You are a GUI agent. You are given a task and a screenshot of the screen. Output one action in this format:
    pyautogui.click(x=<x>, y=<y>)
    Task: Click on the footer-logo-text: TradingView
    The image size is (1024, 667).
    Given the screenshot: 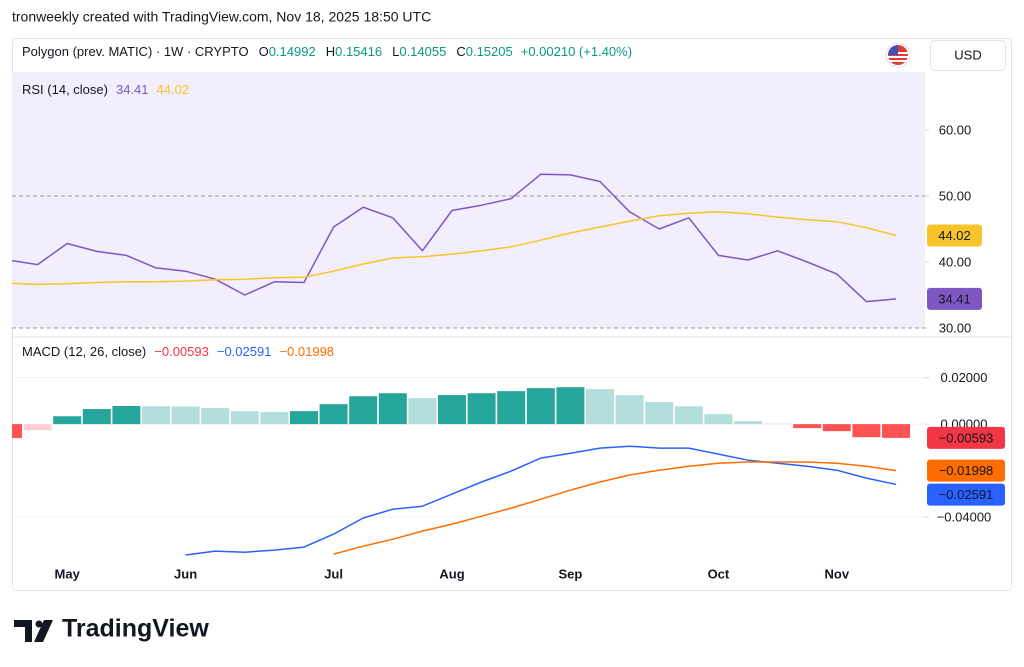 What is the action you would take?
    pyautogui.click(x=135, y=629)
    